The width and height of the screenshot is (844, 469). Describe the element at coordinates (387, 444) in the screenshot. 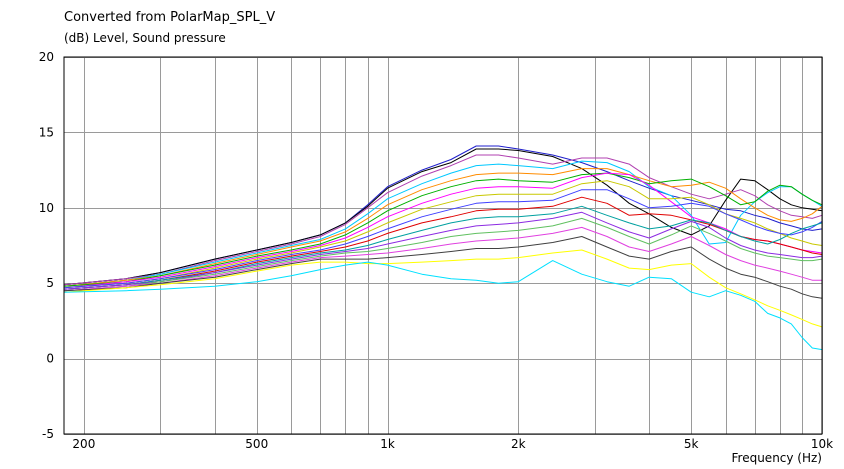

I see `x-tick-label: 1k` at that location.